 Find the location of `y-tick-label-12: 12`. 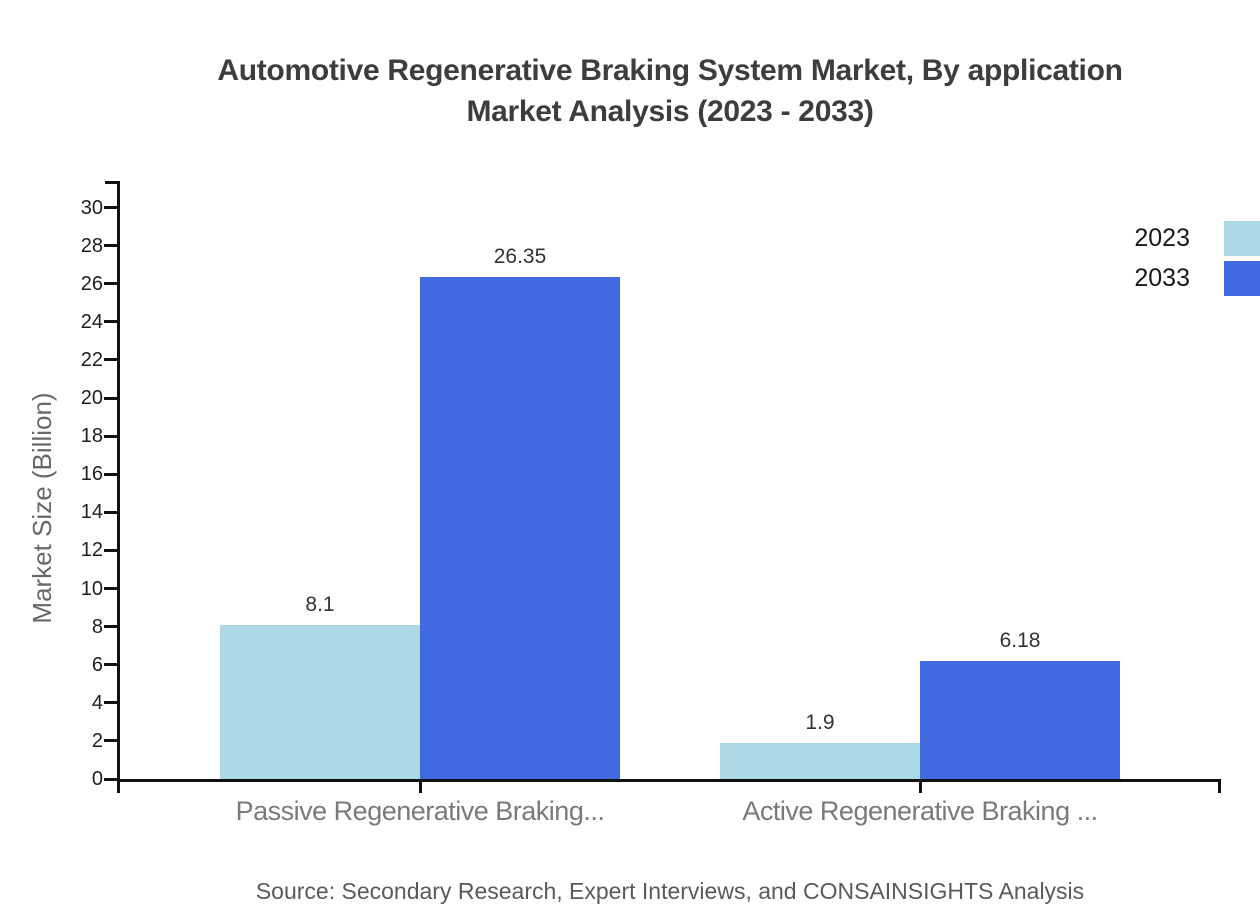

y-tick-label-12: 12 is located at coordinates (91, 550).